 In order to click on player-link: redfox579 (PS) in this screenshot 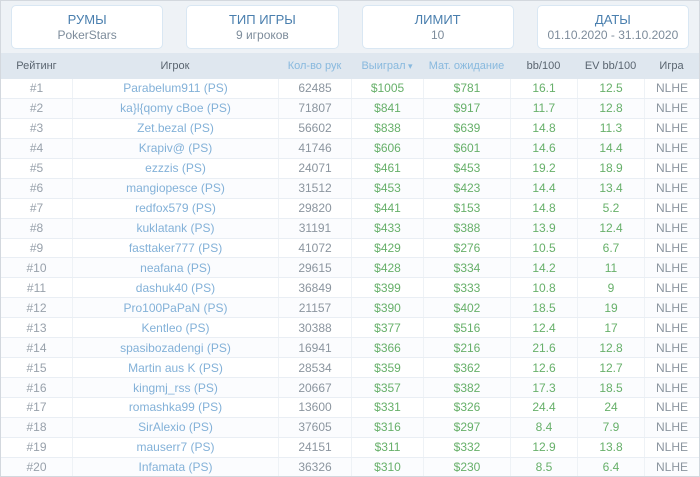, I will do `click(175, 208)`.